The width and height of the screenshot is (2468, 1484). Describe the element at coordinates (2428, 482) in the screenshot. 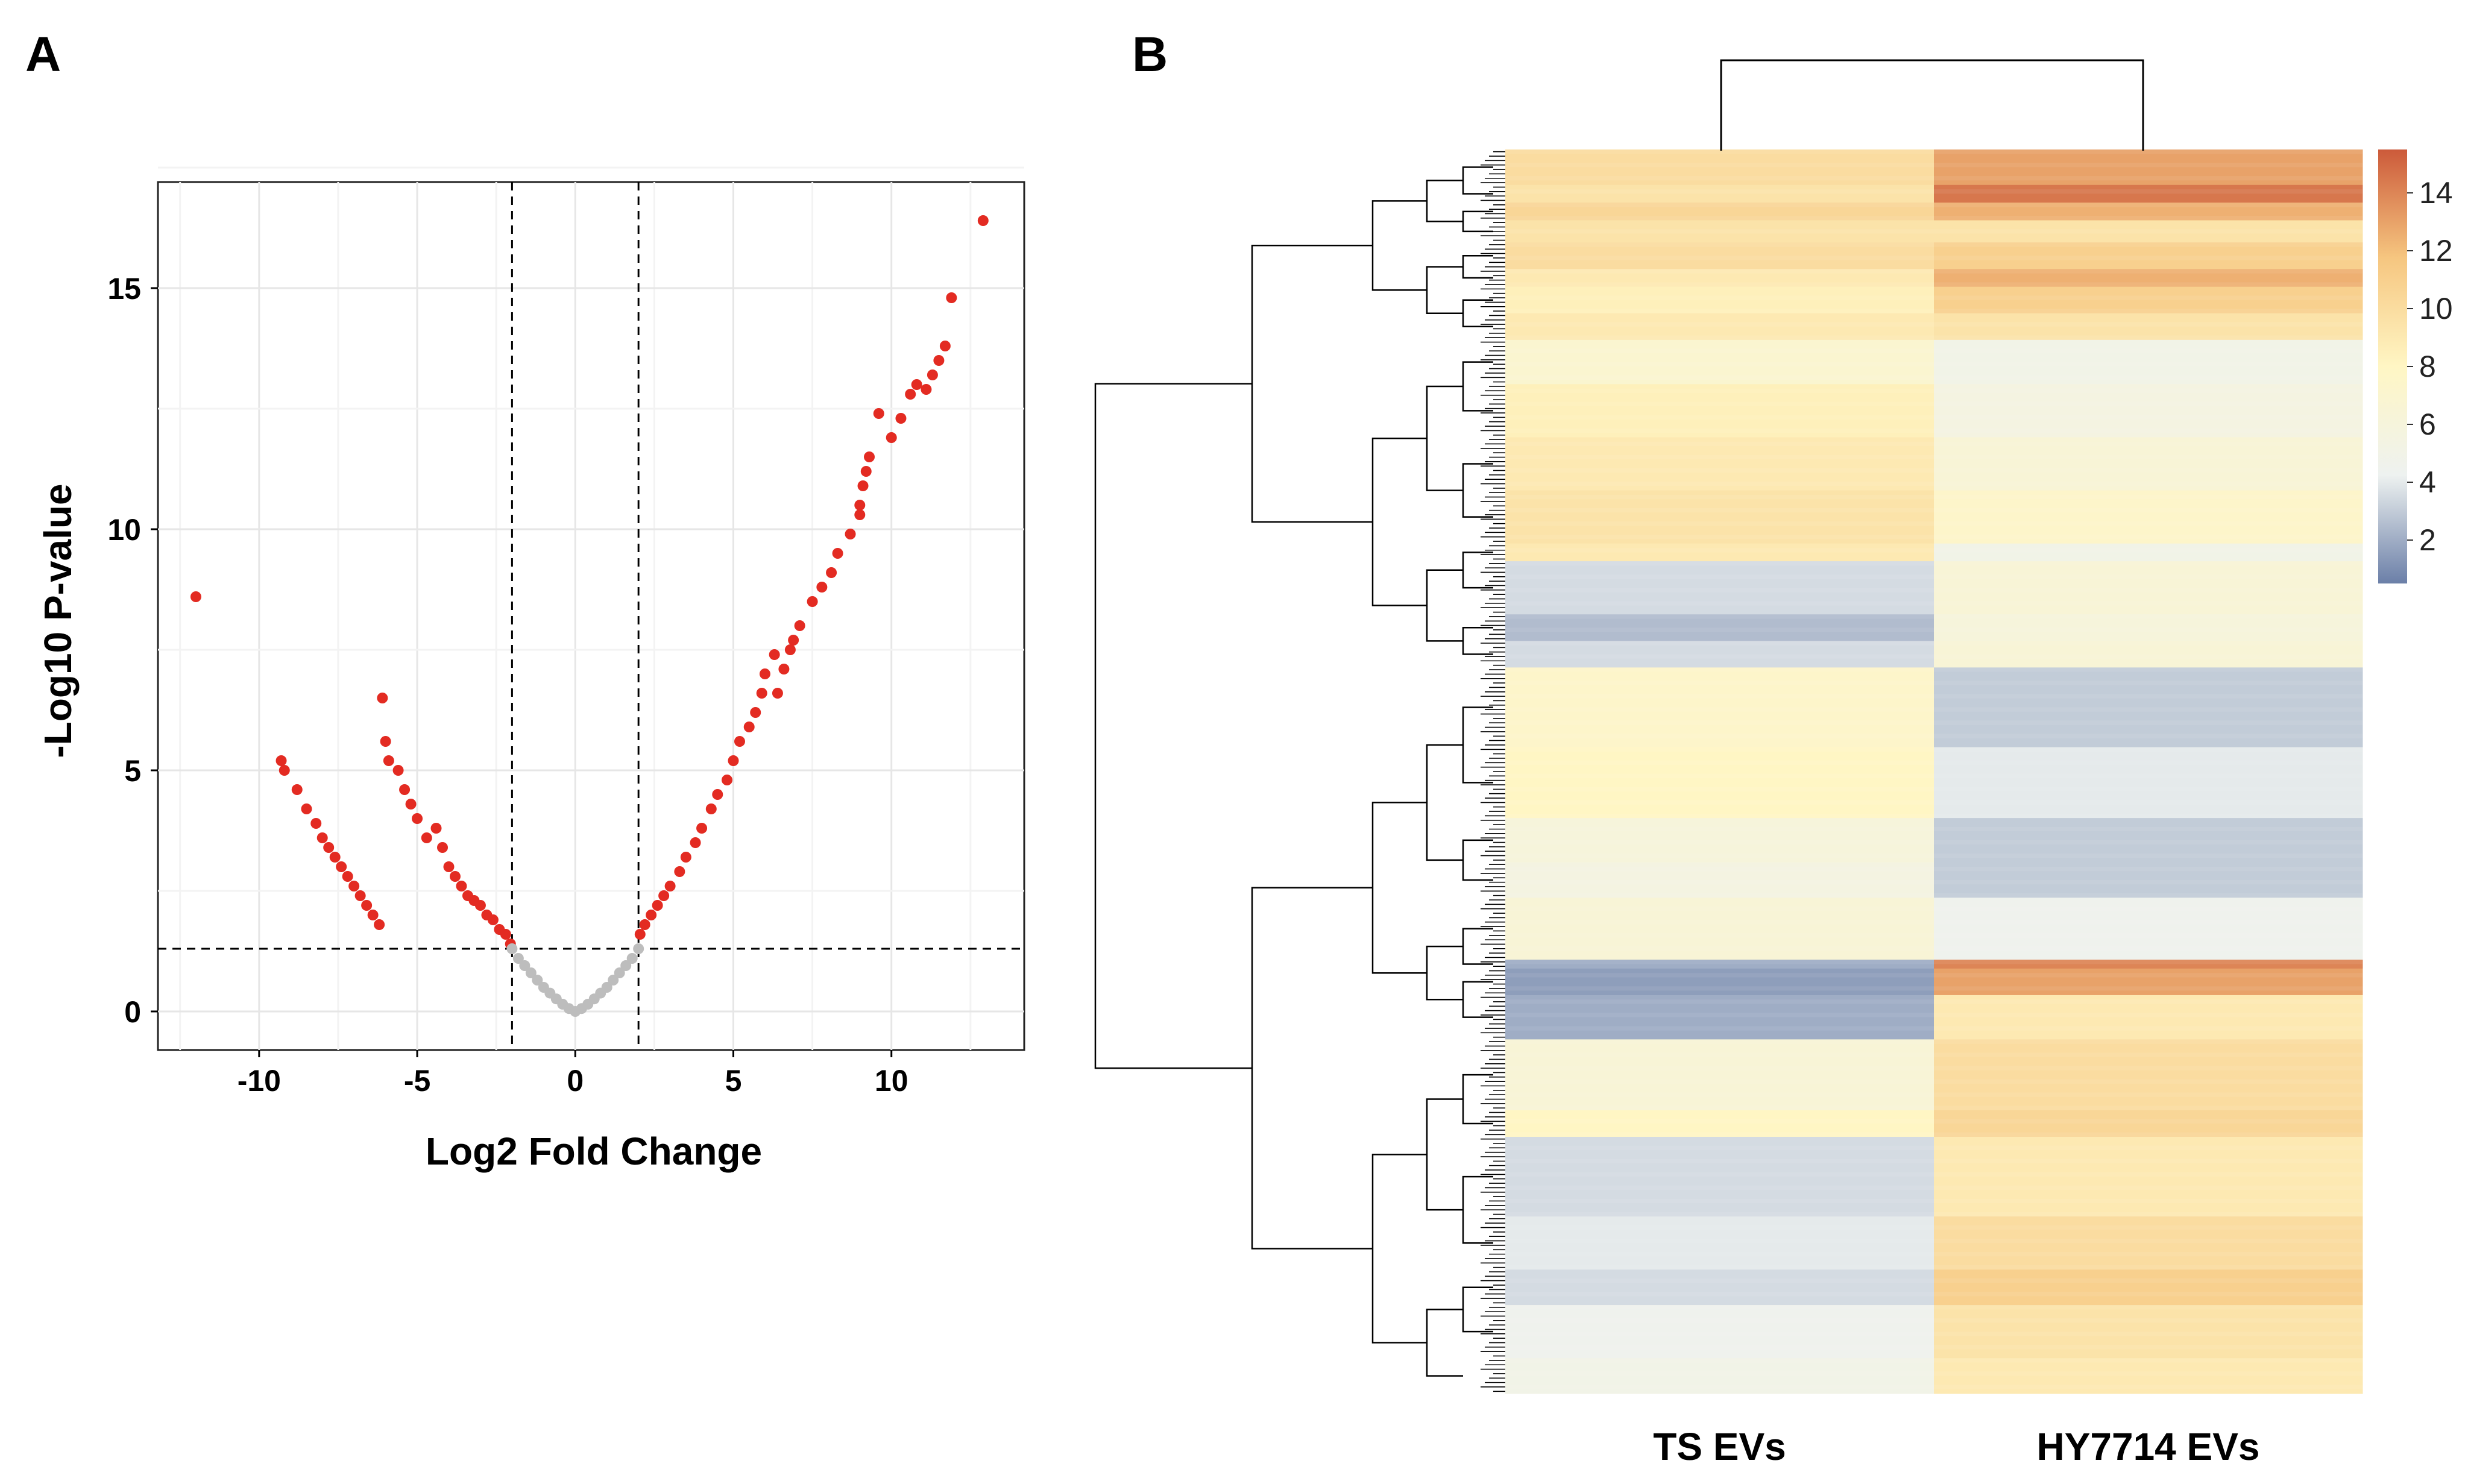

I see `colorbar-tick-label: 4` at that location.